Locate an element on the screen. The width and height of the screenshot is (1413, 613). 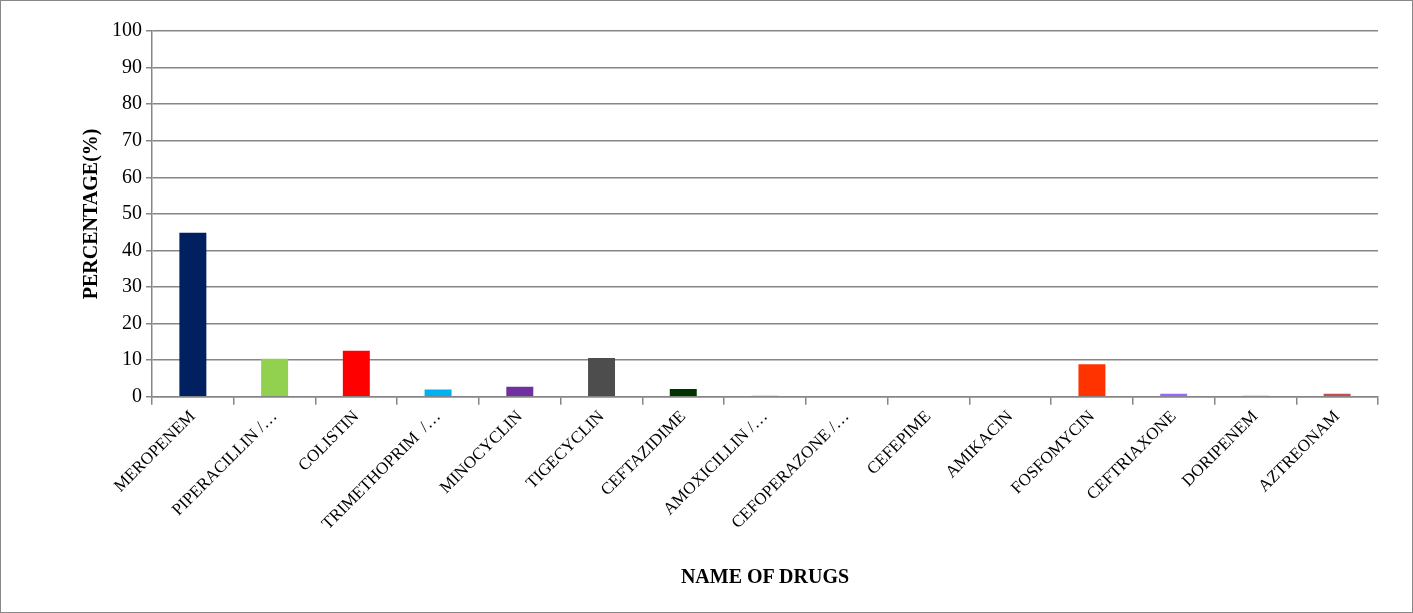
x-axis-title: NAME OF DRUGS is located at coordinates (765, 576).